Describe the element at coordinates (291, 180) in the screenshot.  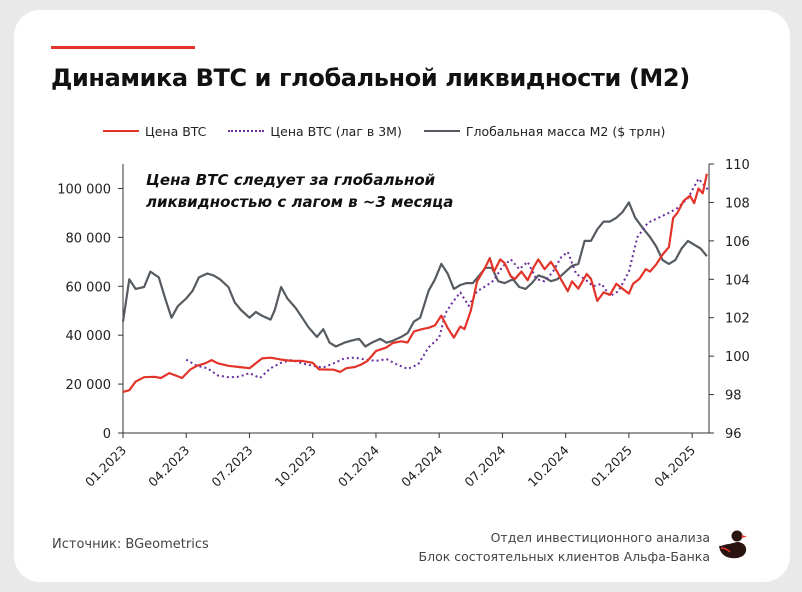
I see `annotation-line-1: Цена BTC следует за глобальной` at that location.